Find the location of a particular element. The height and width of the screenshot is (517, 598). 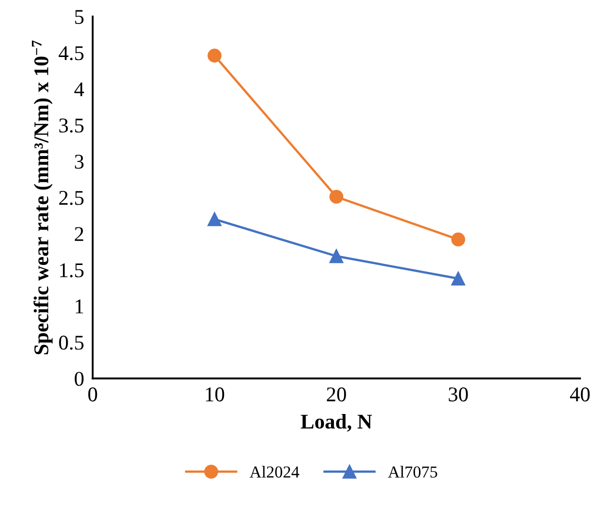

legend-label: Al7075 is located at coordinates (413, 472).